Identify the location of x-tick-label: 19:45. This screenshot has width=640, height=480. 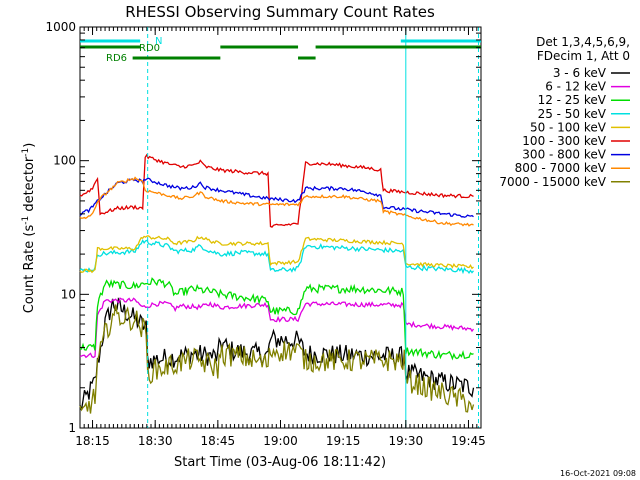
(468, 441).